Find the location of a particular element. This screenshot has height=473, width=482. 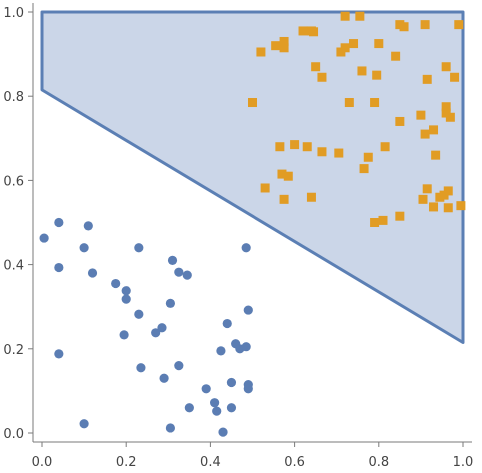

x-tick-label: 0.6 is located at coordinates (294, 462).